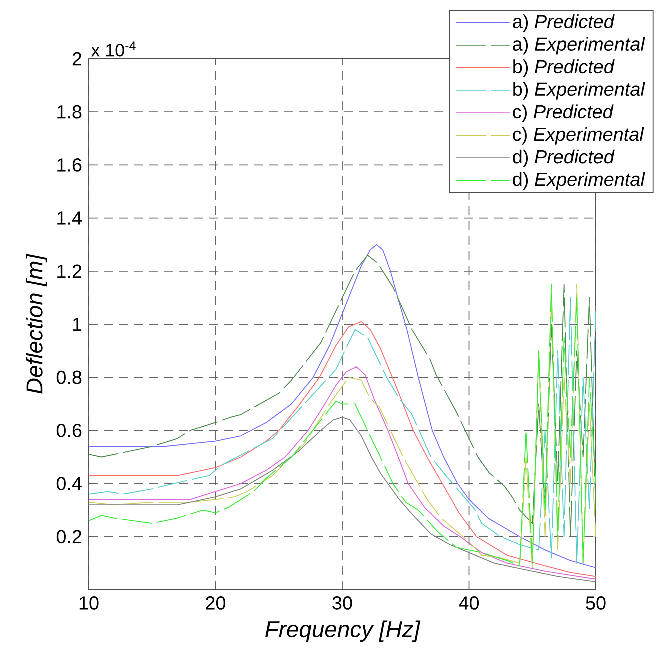 The height and width of the screenshot is (661, 656). Describe the element at coordinates (70, 218) in the screenshot. I see `y-tick-label: 1.4` at that location.